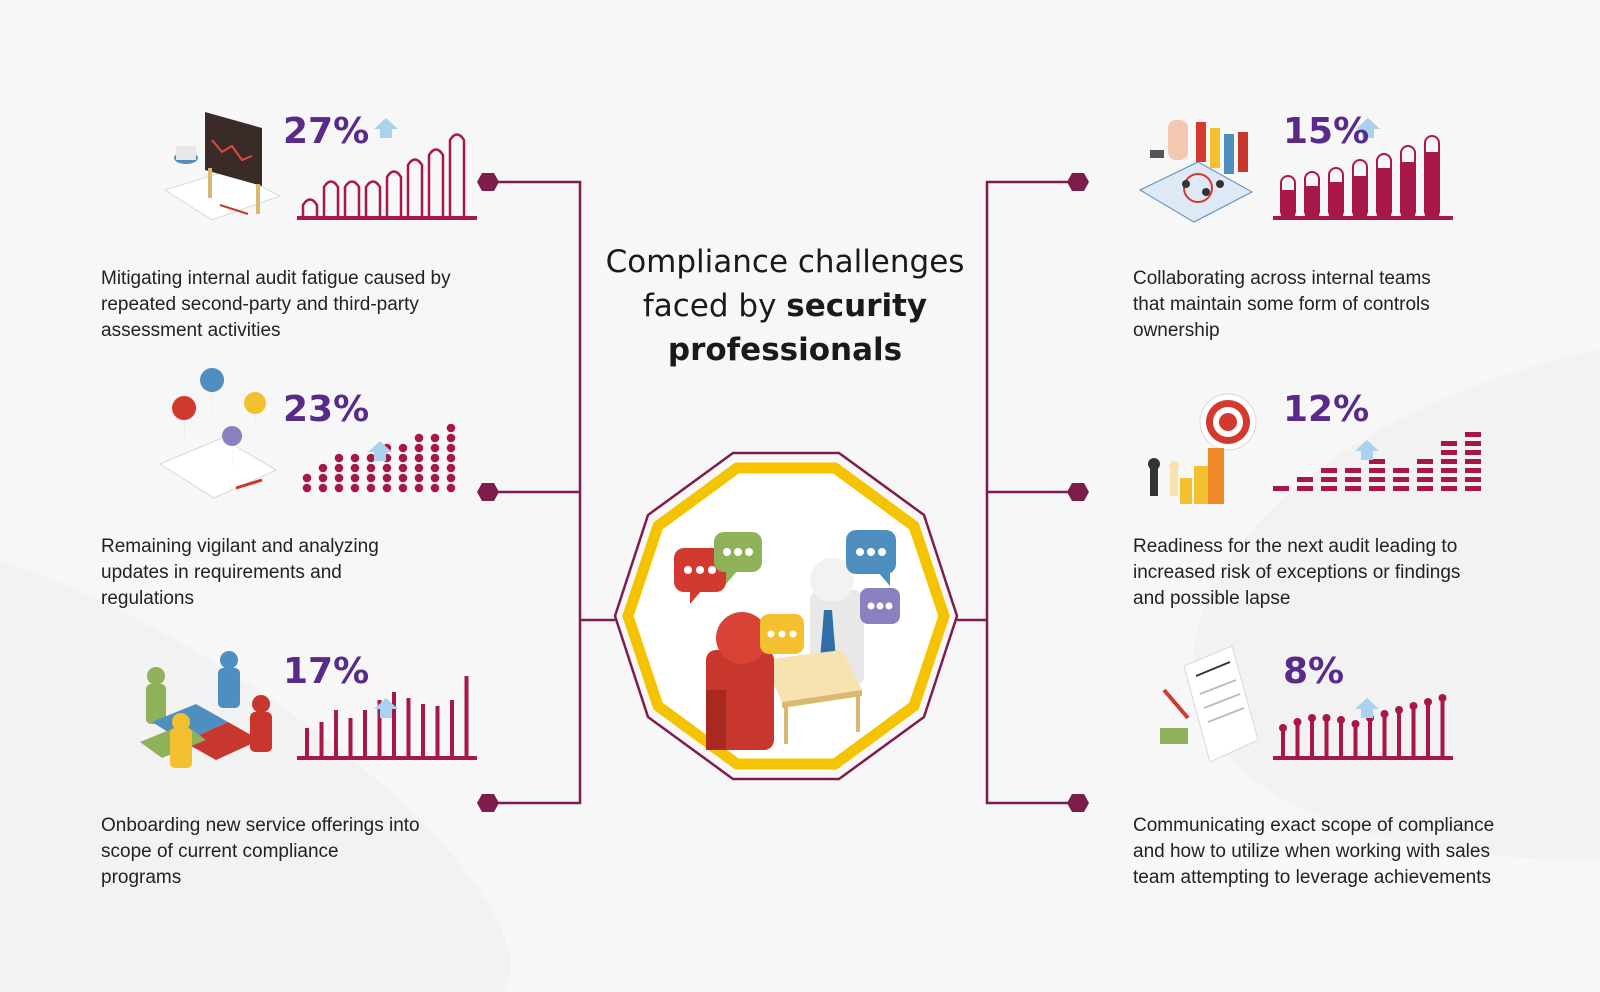 The height and width of the screenshot is (992, 1600). What do you see at coordinates (1326, 409) in the screenshot?
I see `percent-label: 12%` at bounding box center [1326, 409].